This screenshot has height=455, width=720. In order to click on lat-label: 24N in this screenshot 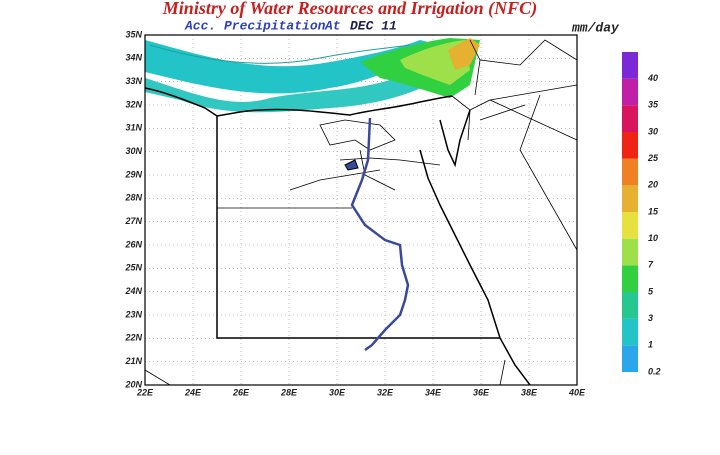, I will do `click(133, 291)`.